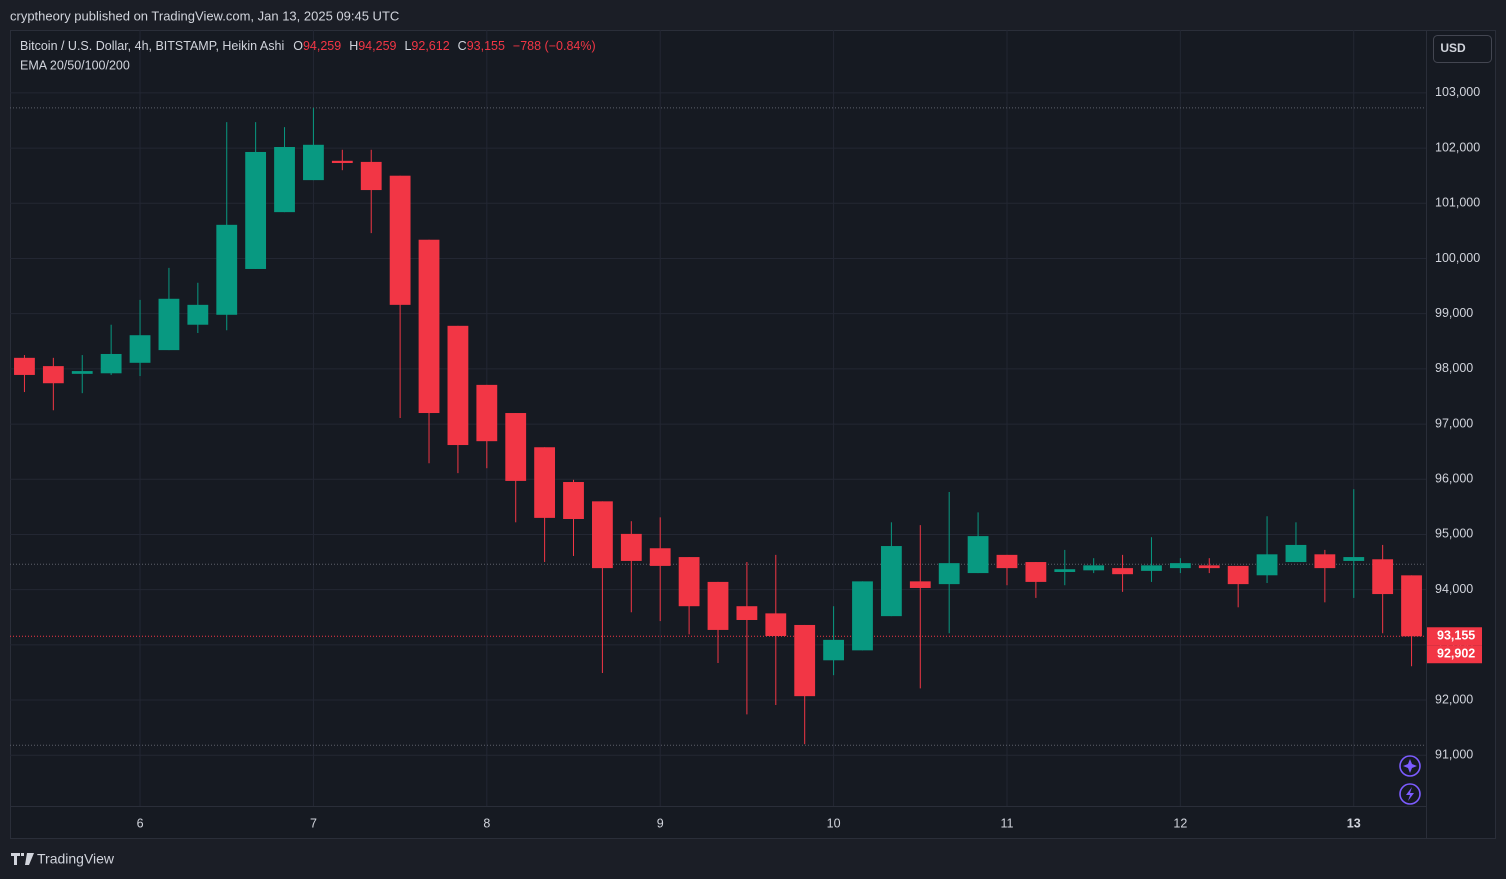  What do you see at coordinates (1006, 823) in the screenshot?
I see `x-tick-label: 11` at bounding box center [1006, 823].